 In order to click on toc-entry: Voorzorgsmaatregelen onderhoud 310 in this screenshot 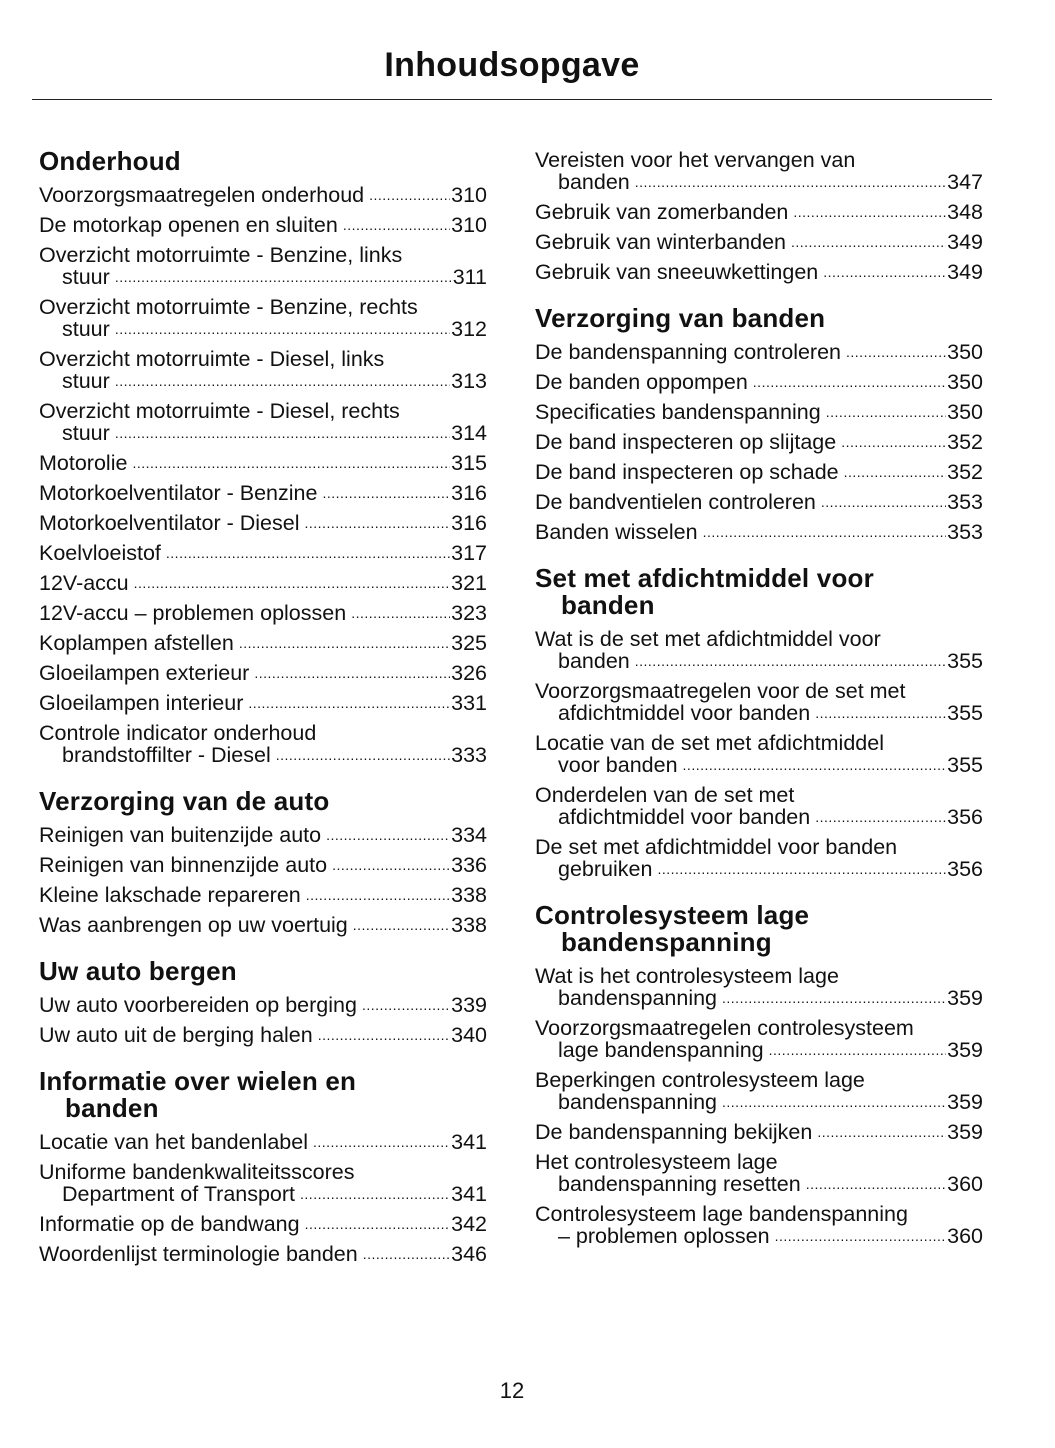, I will do `click(263, 195)`.